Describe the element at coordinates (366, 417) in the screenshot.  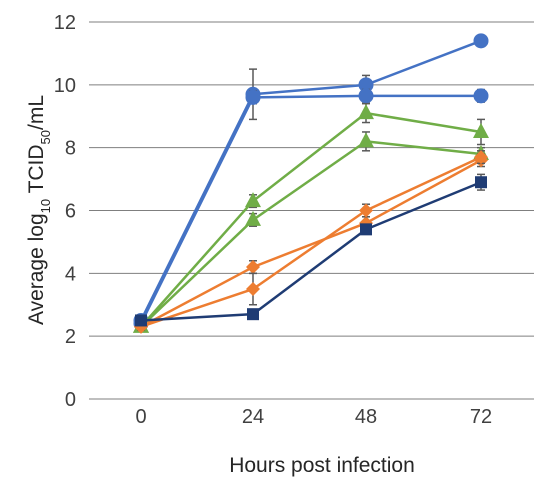
I see `x-tick-label: 48` at that location.